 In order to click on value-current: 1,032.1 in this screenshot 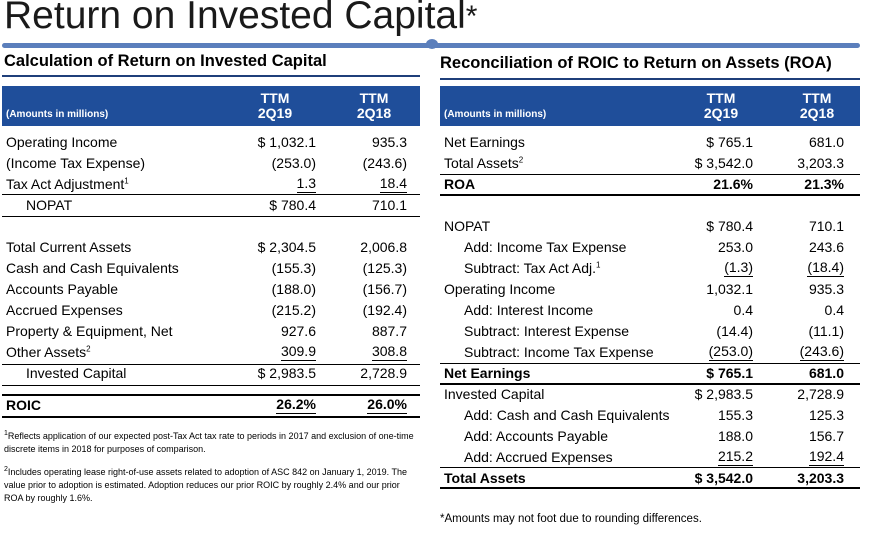, I will do `click(729, 289)`.